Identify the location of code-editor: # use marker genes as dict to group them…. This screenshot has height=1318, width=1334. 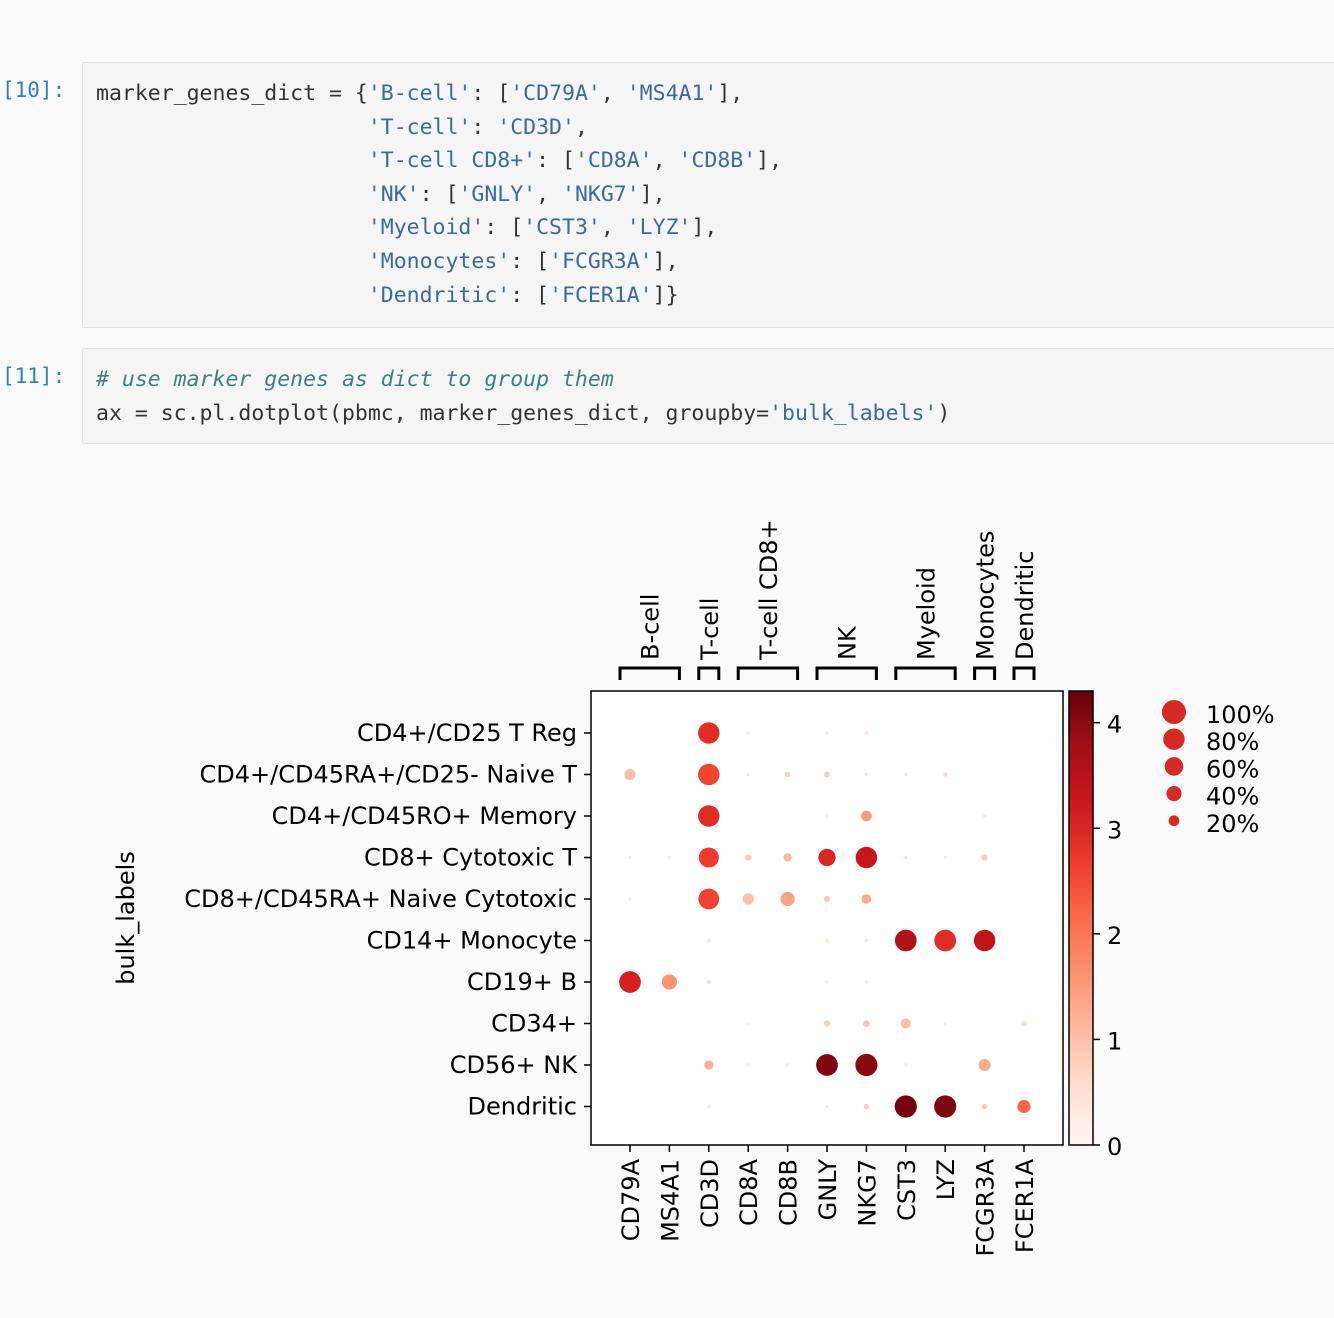
(523, 396).